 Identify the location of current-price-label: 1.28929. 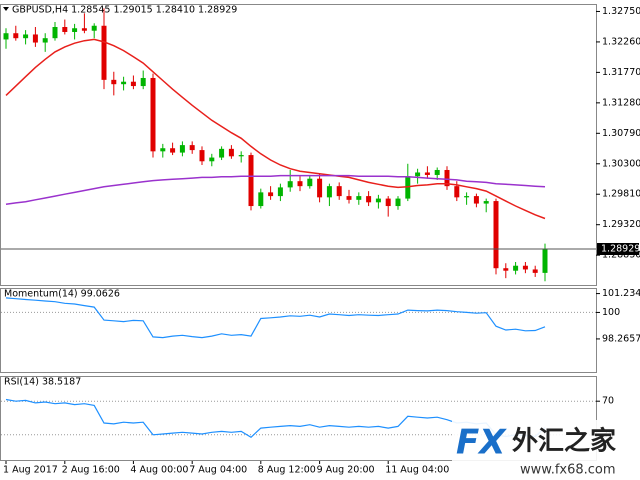
(620, 249).